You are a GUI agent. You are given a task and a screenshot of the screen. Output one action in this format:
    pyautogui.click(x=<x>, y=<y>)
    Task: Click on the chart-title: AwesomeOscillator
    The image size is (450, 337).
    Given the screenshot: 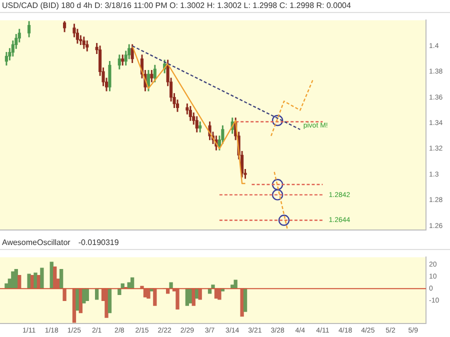 What is the action you would take?
    pyautogui.click(x=36, y=242)
    